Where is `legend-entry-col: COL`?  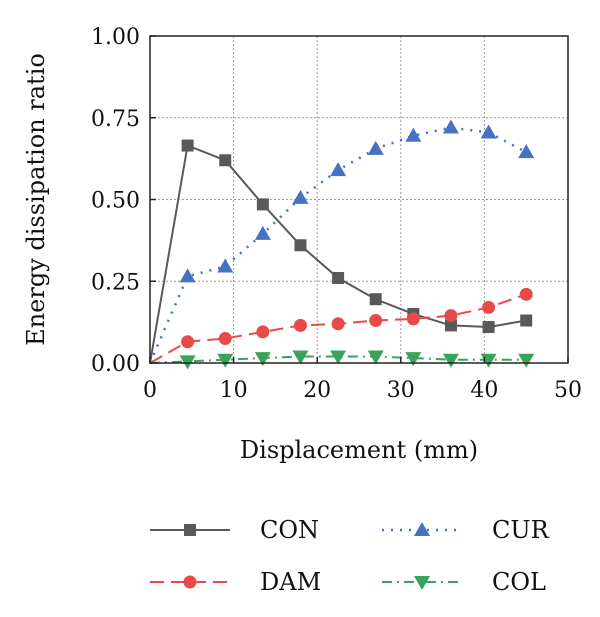 legend-entry-col: COL is located at coordinates (464, 582).